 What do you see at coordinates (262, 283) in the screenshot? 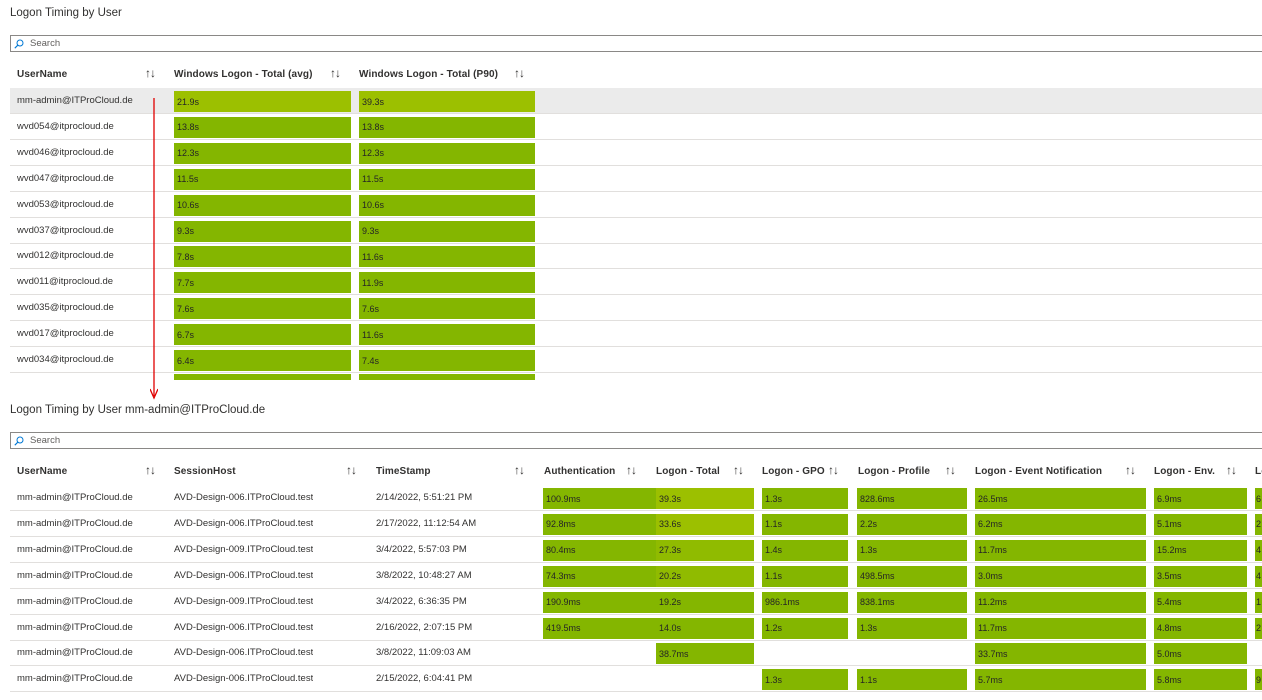
I see `avg-logon-bar: 7.7s` at bounding box center [262, 283].